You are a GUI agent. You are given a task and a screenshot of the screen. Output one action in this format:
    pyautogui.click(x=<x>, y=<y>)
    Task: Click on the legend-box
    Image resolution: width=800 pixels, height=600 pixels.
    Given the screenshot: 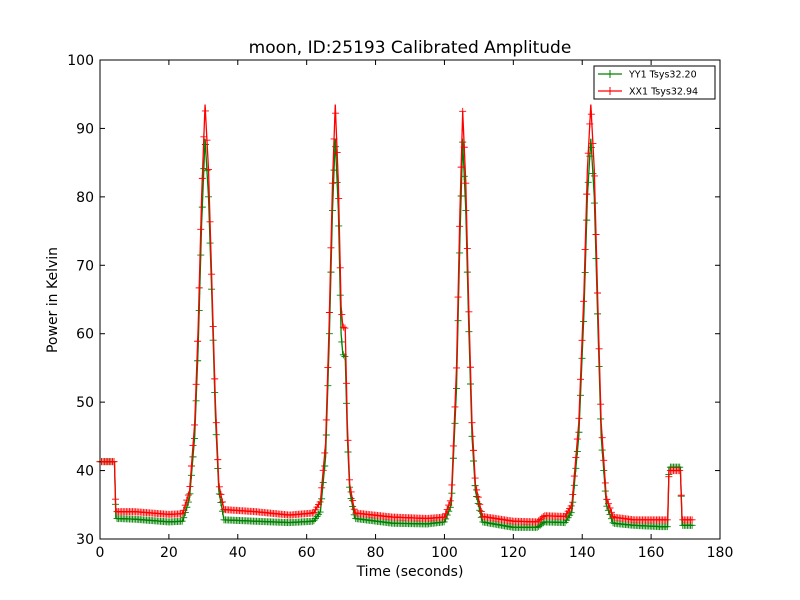 What is the action you would take?
    pyautogui.click(x=654, y=82)
    